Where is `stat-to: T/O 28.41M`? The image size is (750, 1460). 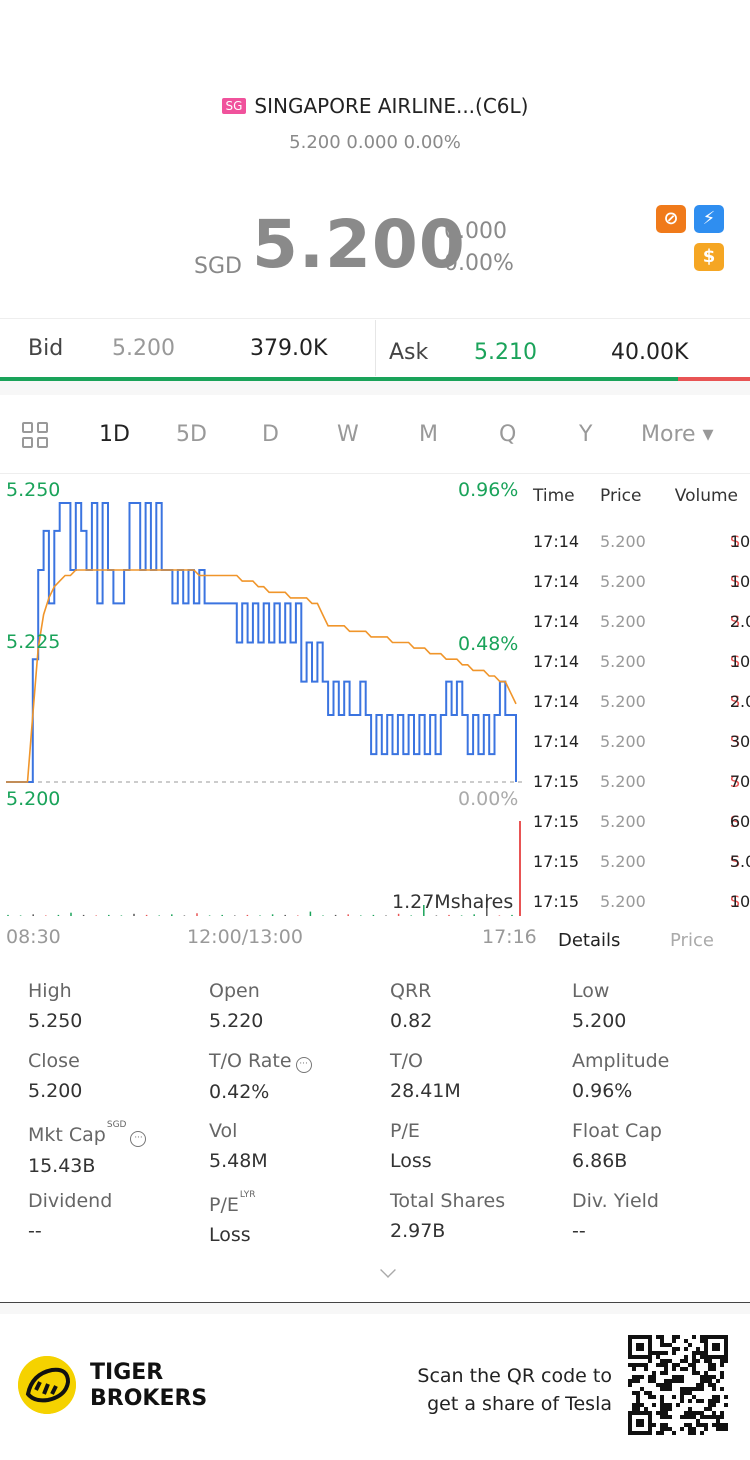
stat-to: T/O 28.41M is located at coordinates (425, 1076).